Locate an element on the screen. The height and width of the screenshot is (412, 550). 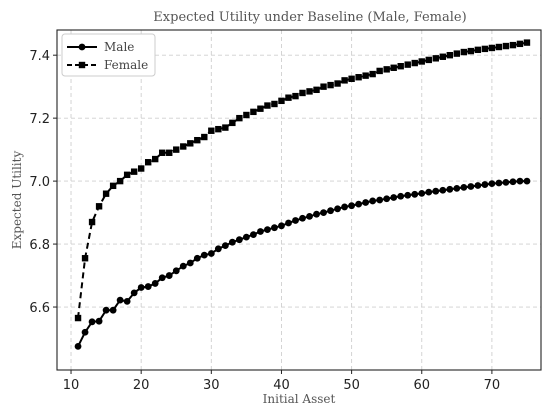
legend-male-marker is located at coordinates (82, 47).